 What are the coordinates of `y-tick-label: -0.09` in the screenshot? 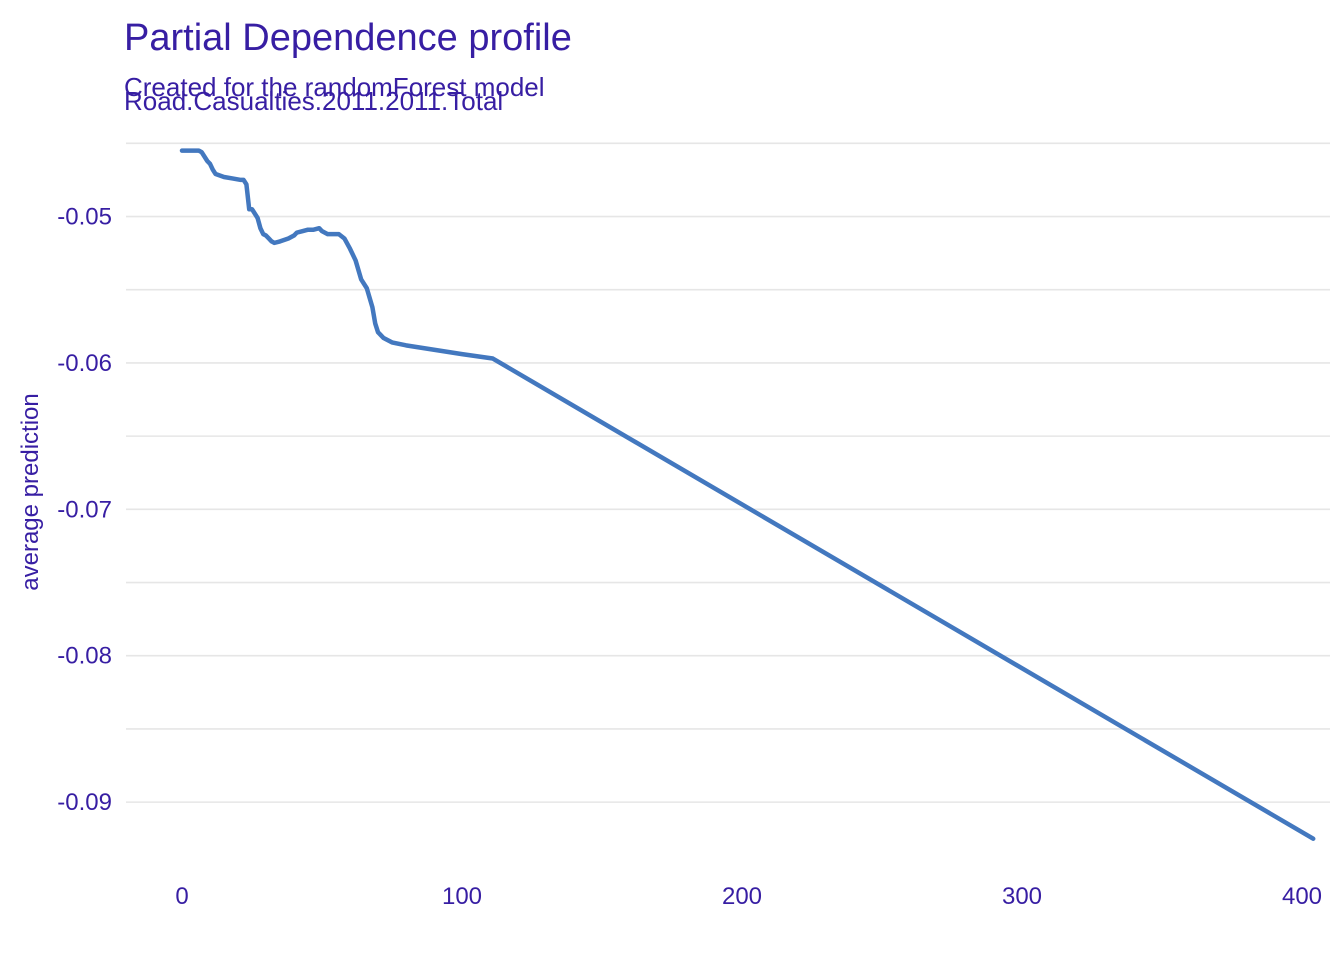 It's located at (84, 802).